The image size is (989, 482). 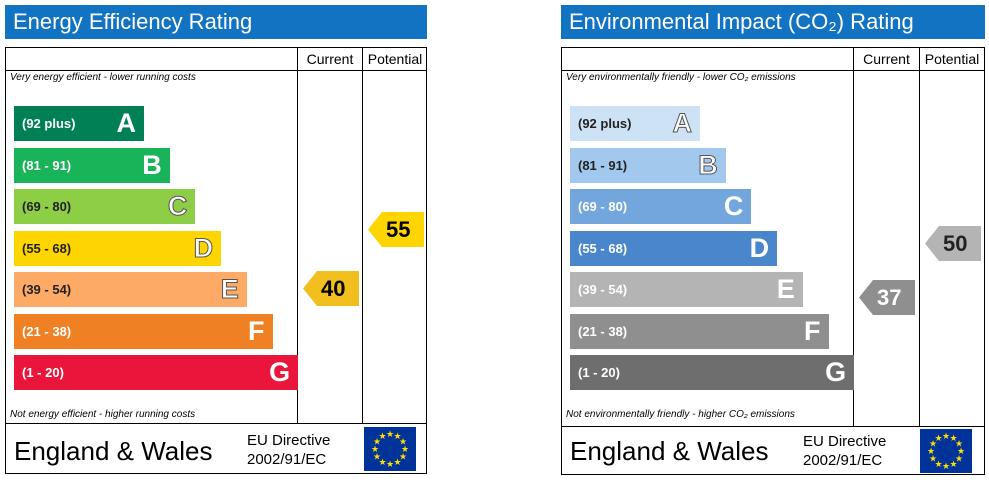 I want to click on potential-rating-value: 50, so click(x=955, y=243).